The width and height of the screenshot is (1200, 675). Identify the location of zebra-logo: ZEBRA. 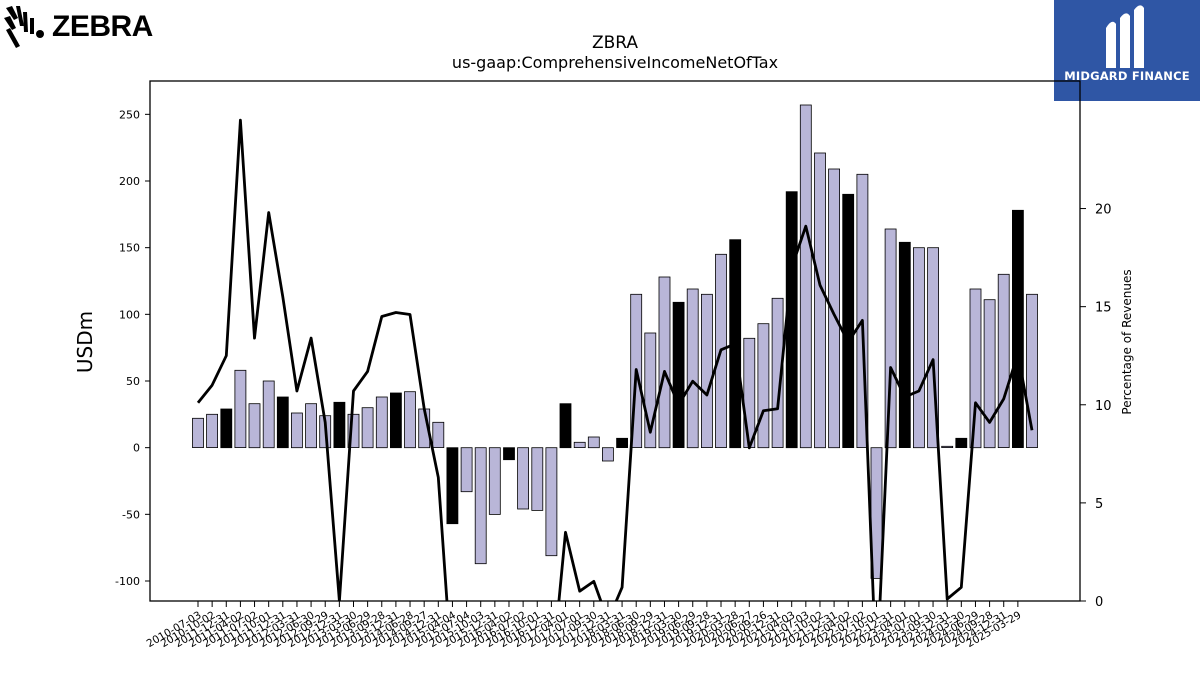
(78, 27).